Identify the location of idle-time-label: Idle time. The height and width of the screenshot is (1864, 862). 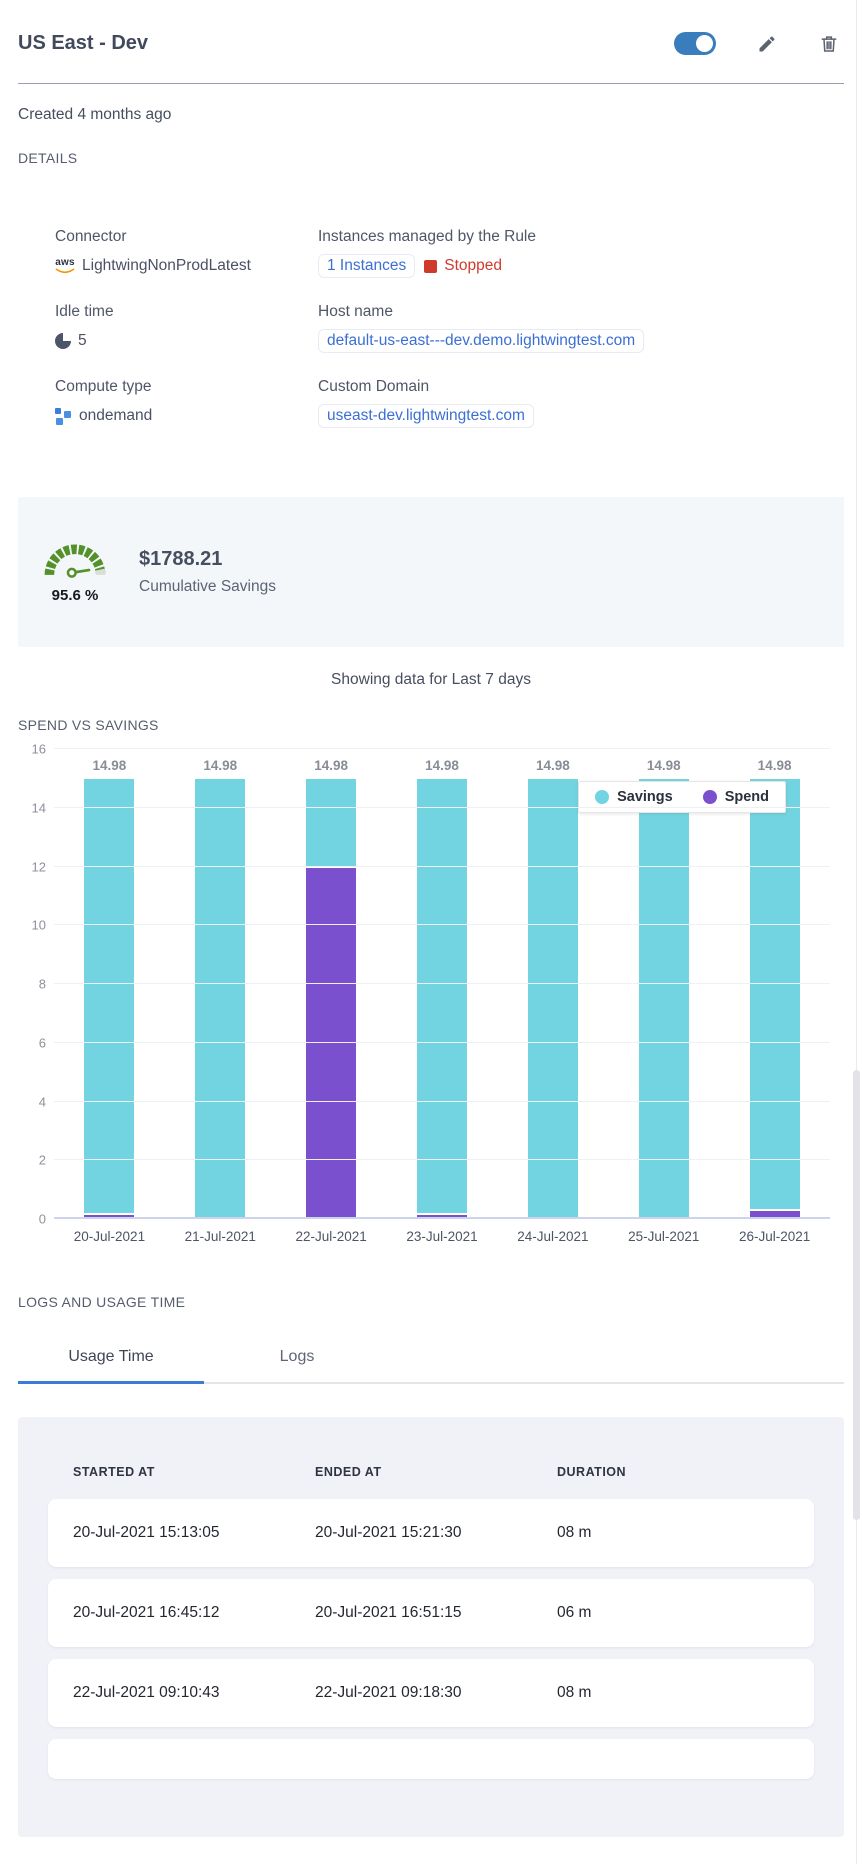
(84, 311).